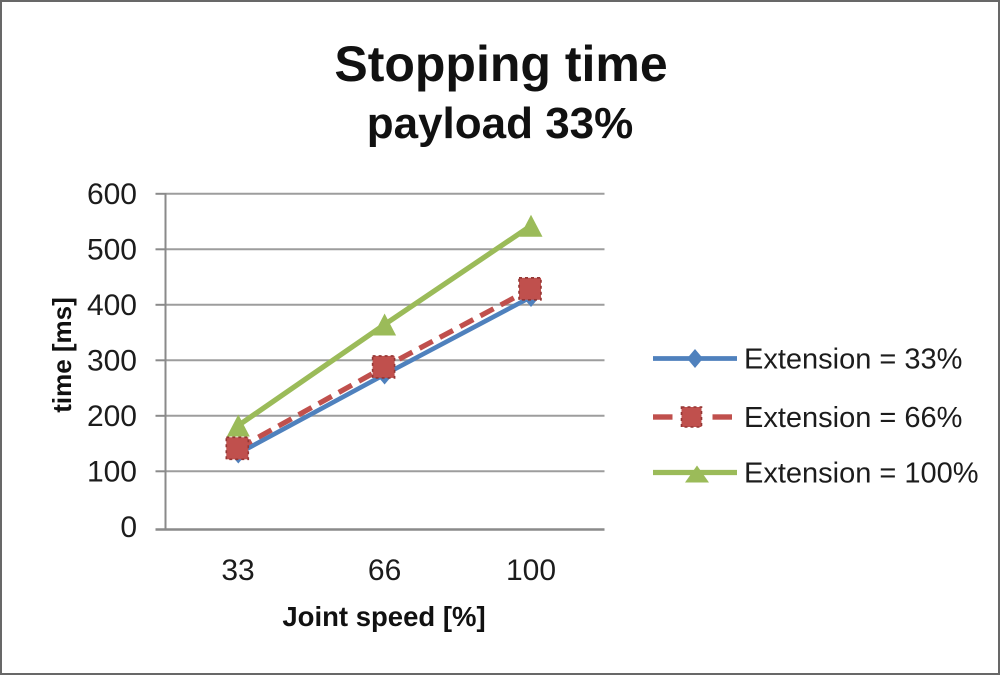  What do you see at coordinates (62, 355) in the screenshot?
I see `svg-text: time [ms]` at bounding box center [62, 355].